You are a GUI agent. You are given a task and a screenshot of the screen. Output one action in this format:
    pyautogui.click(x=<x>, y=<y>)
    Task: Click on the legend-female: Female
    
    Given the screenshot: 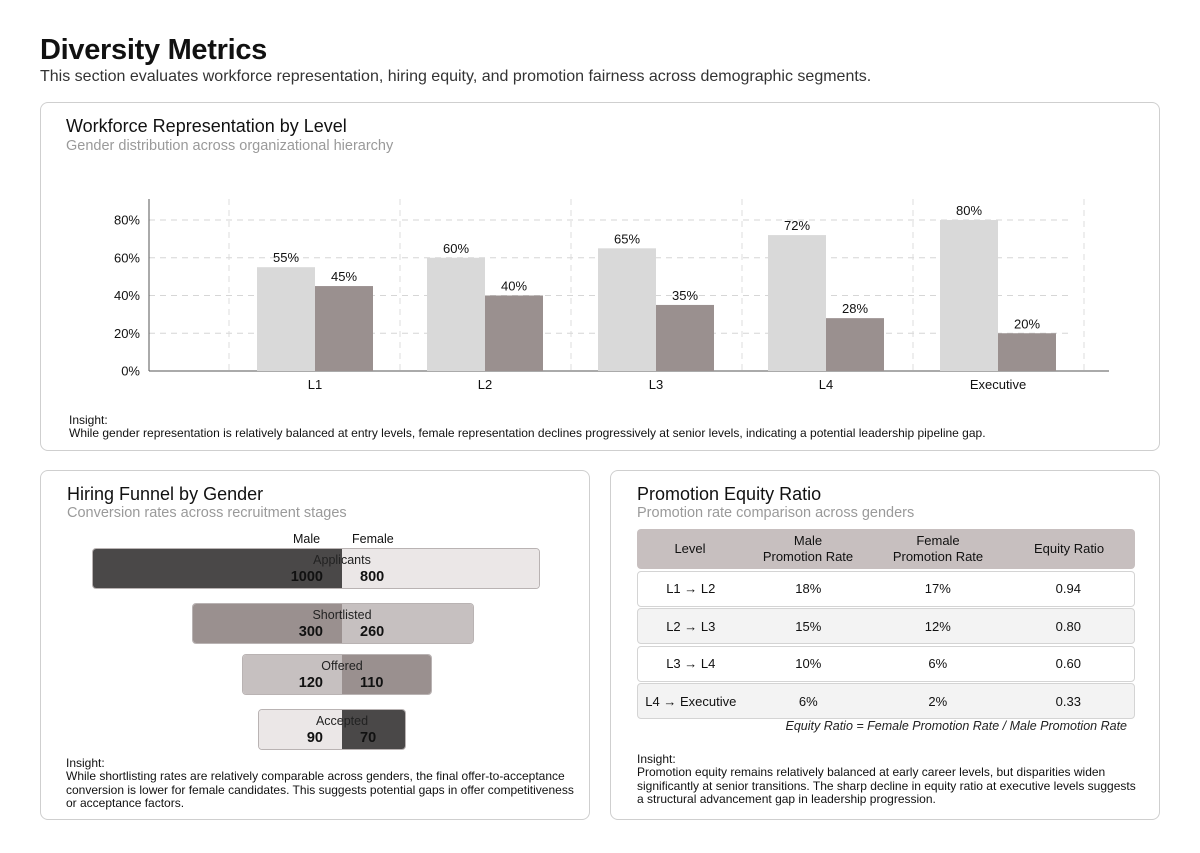 What is the action you would take?
    pyautogui.click(x=373, y=539)
    